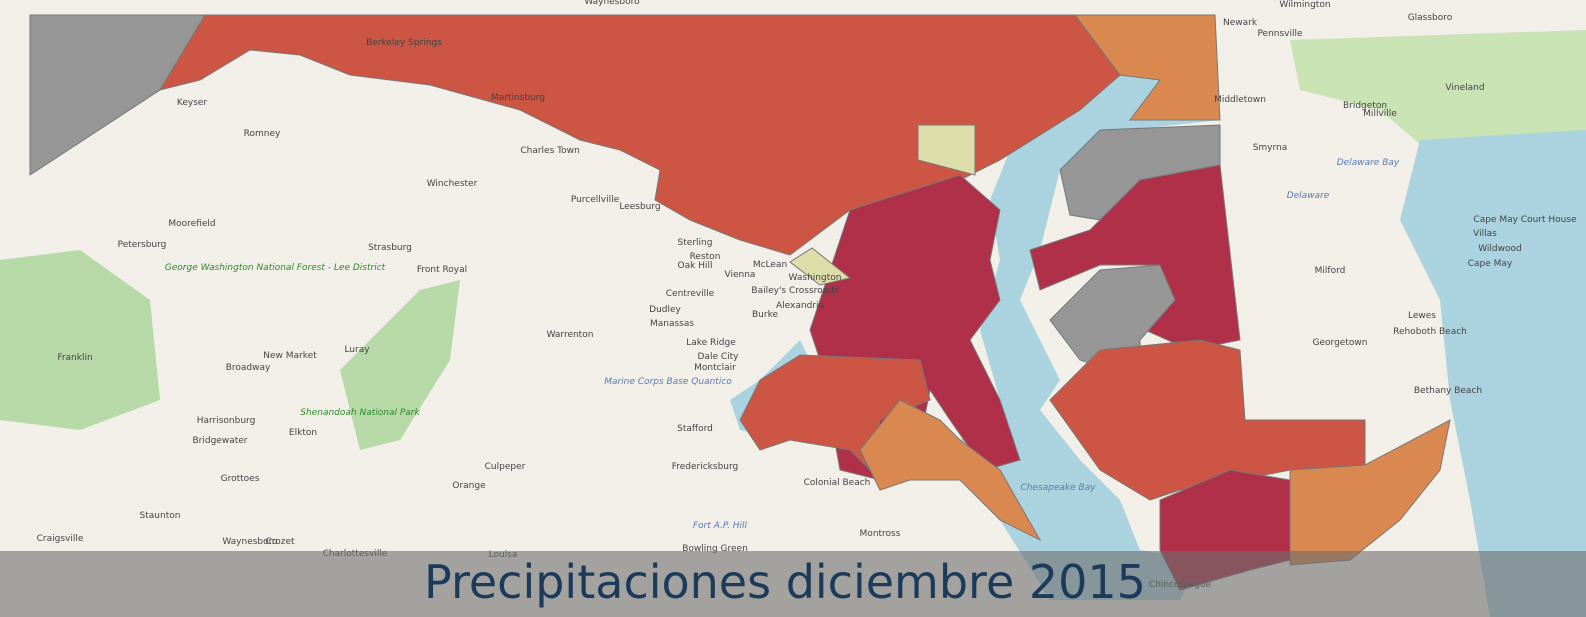 Image resolution: width=1586 pixels, height=617 pixels. Describe the element at coordinates (765, 315) in the screenshot. I see `place-label: Burke` at that location.